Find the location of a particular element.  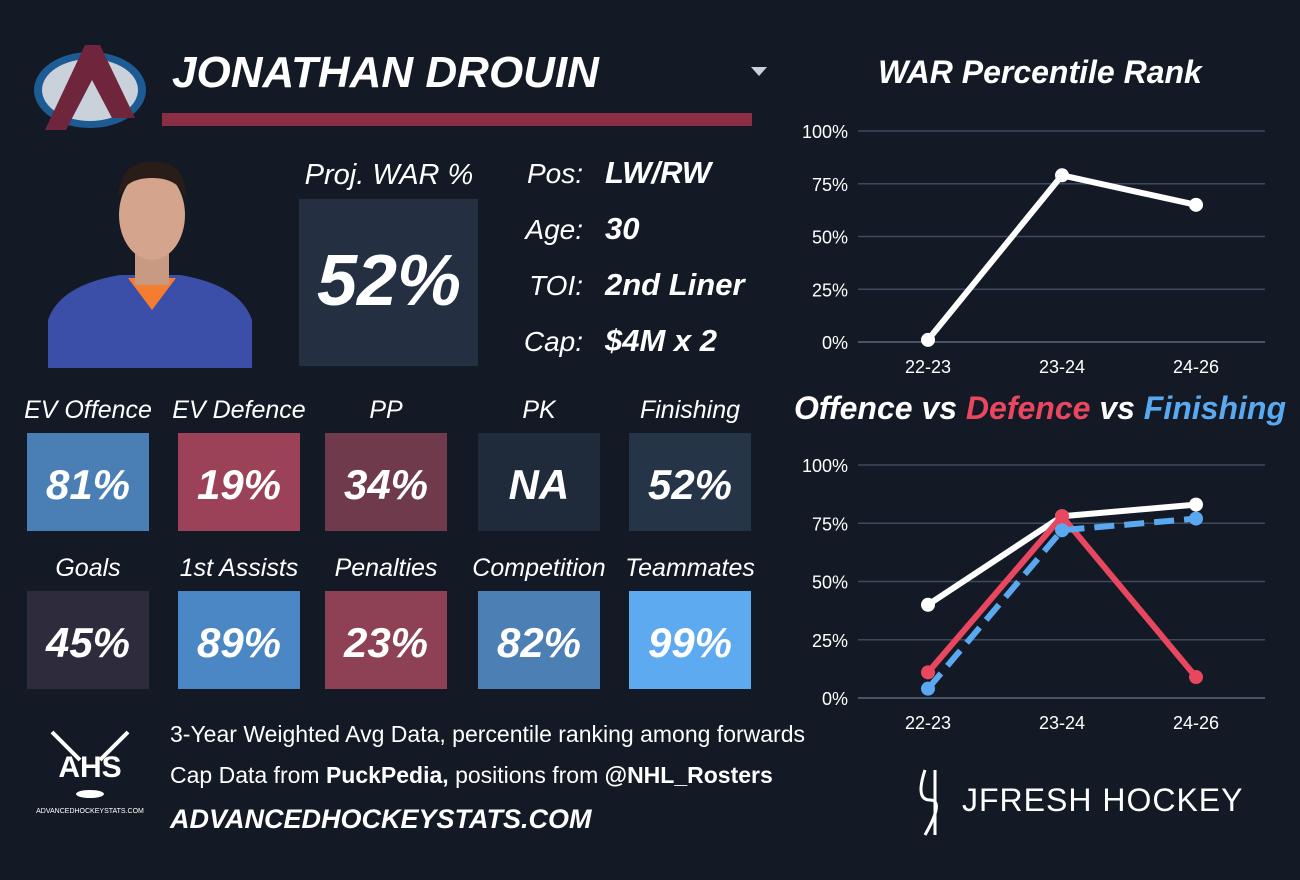

info: Pos: LW/RW Age: 30 TOI: 2nd Liner Cap: $4M x 2 is located at coordinates (634, 256).